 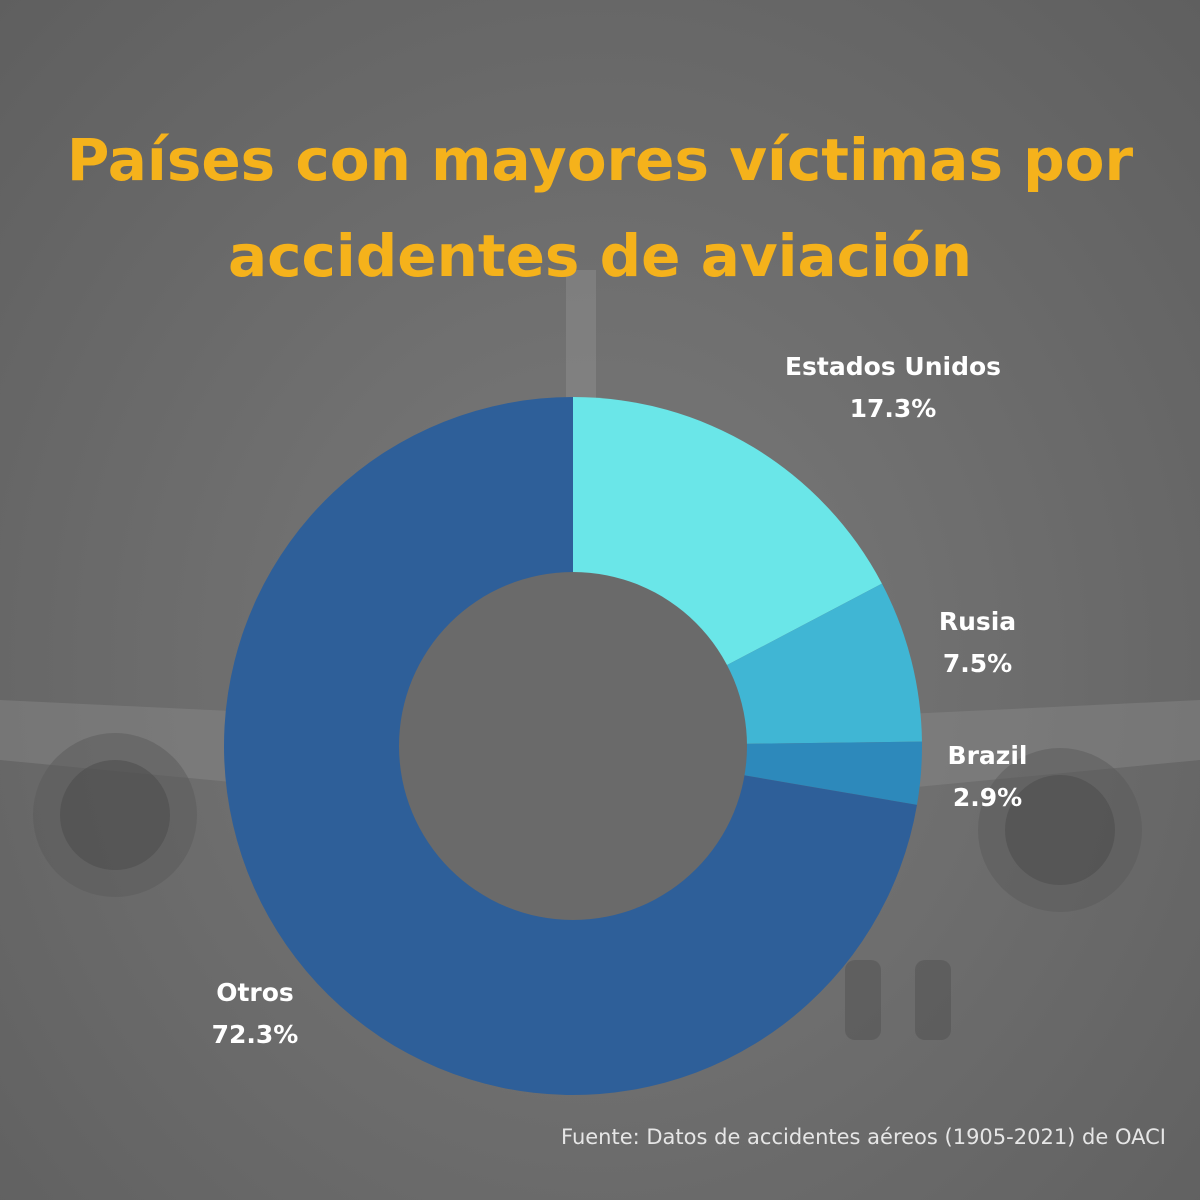 I want to click on slice-label-rusia: Rusia 7.5%, so click(x=977, y=643).